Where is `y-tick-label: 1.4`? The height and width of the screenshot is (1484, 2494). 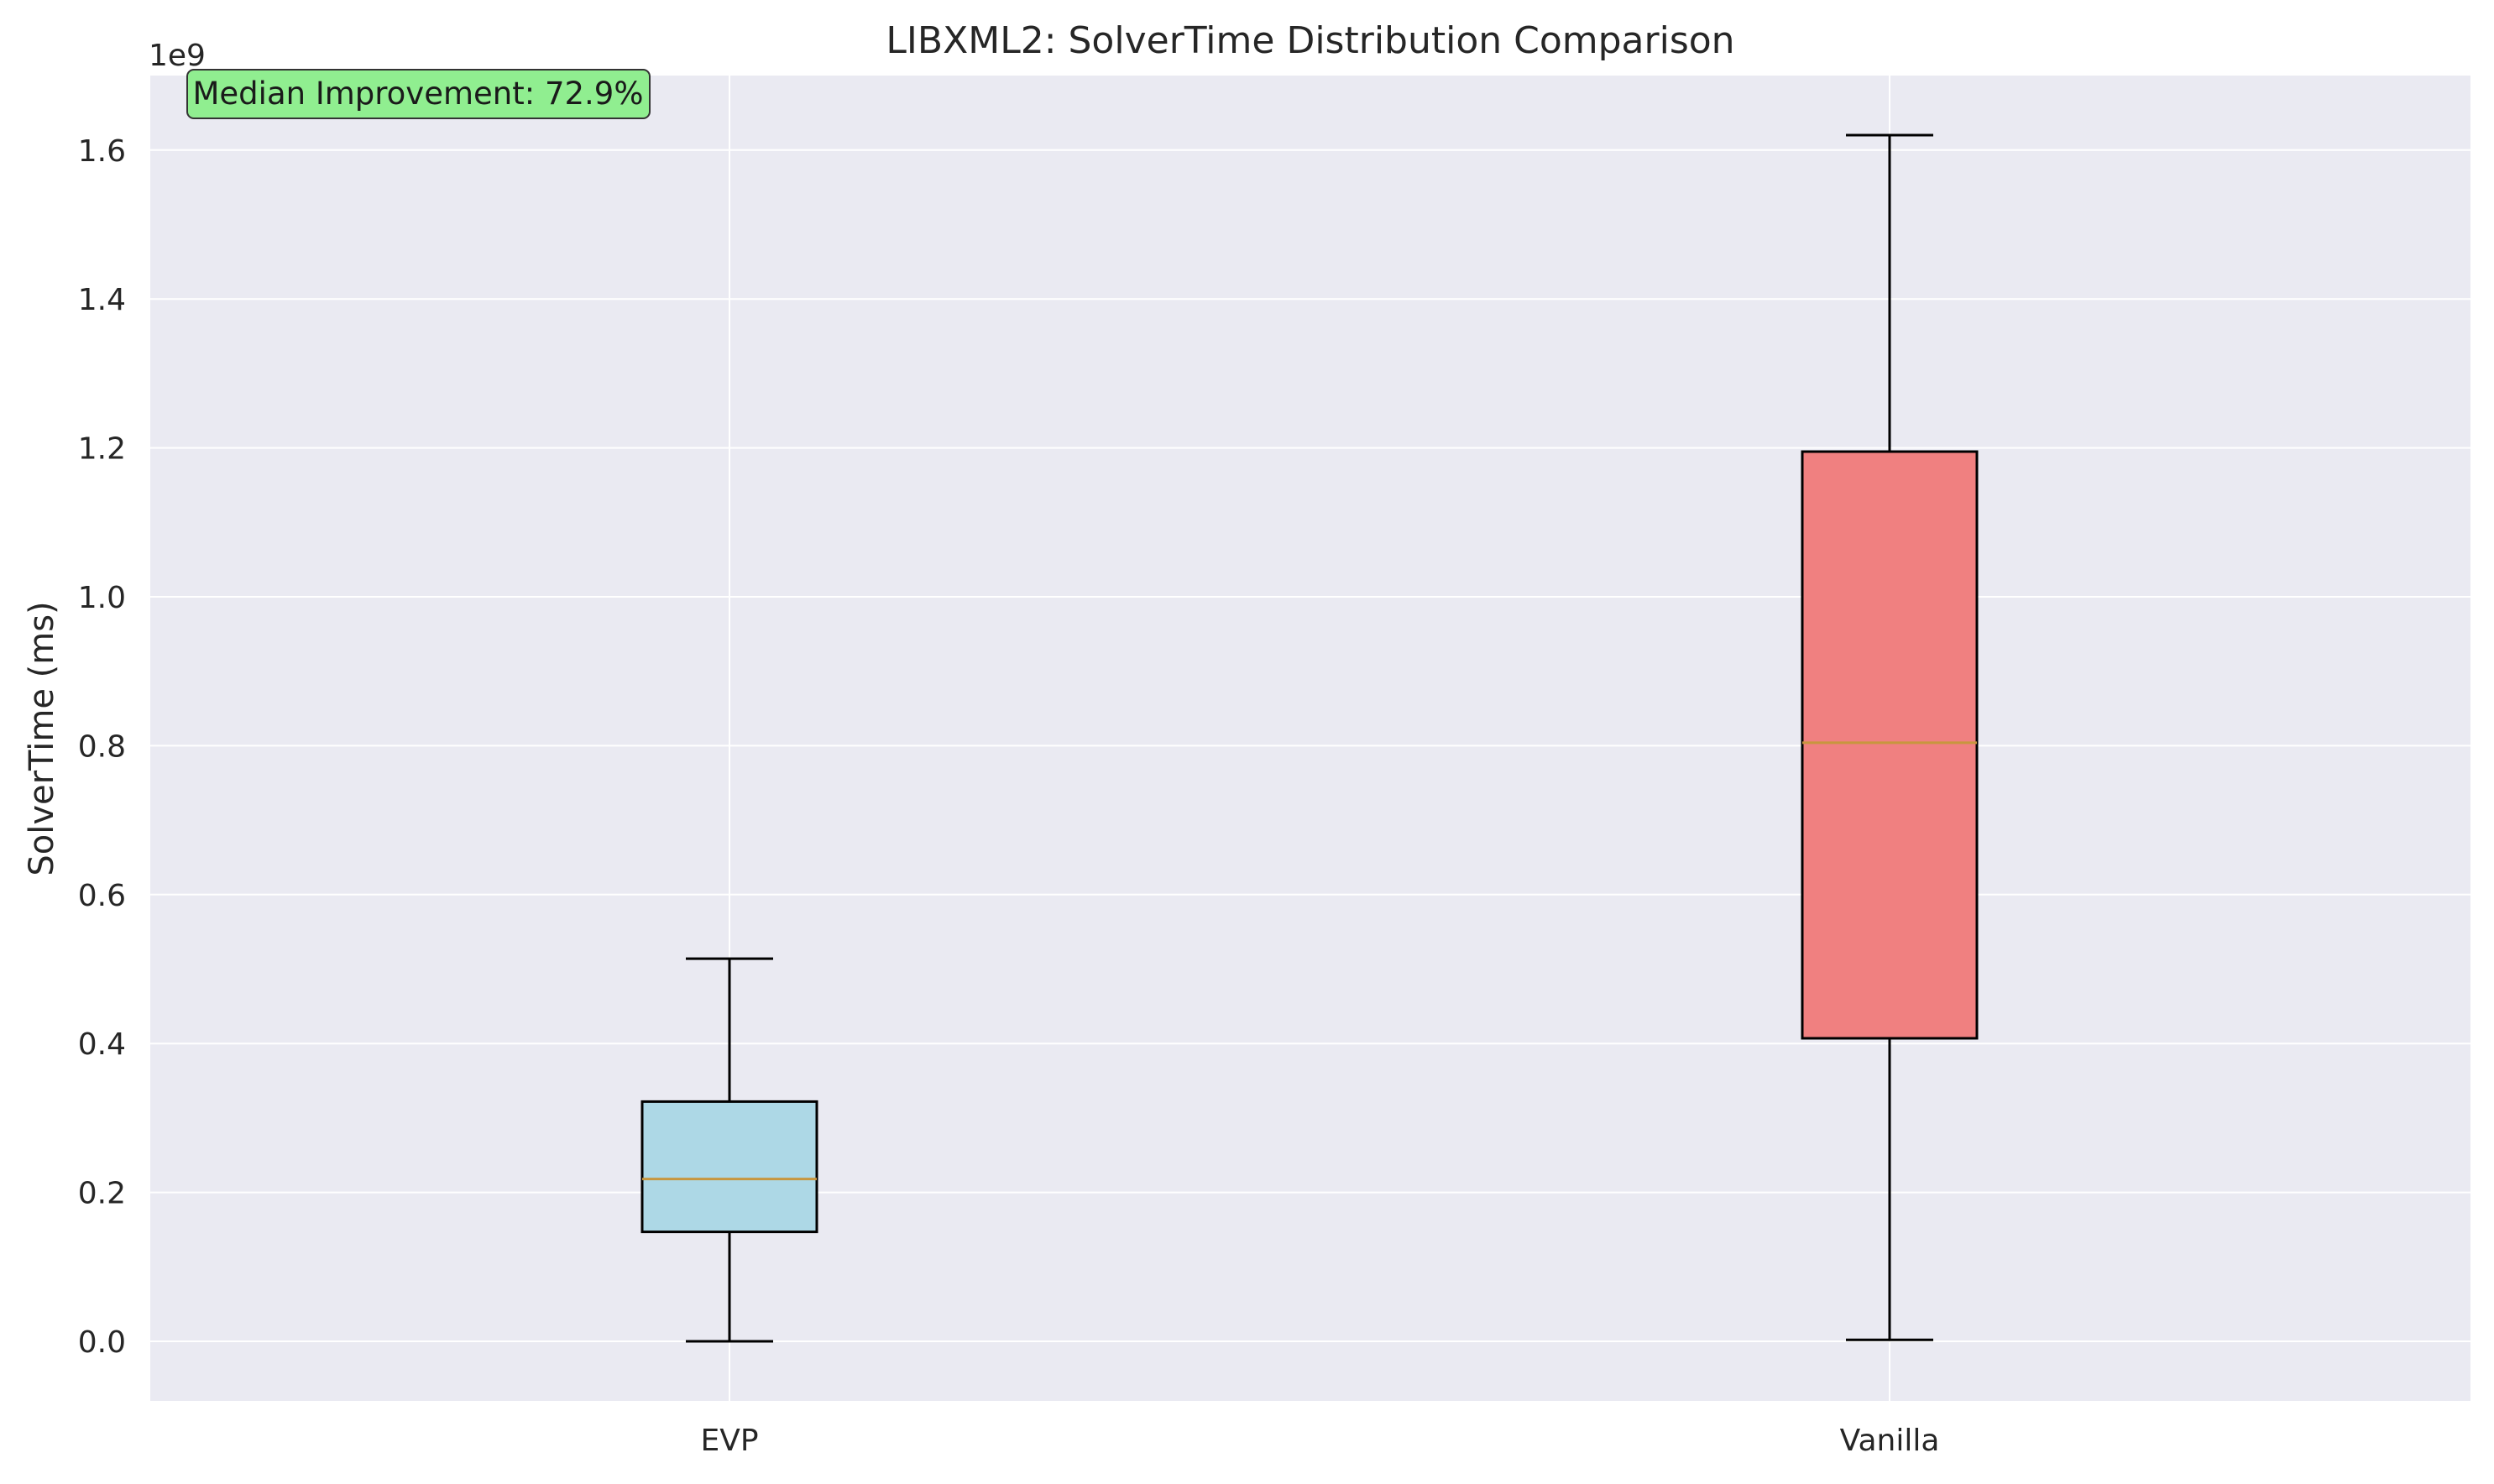 y-tick-label: 1.4 is located at coordinates (102, 300).